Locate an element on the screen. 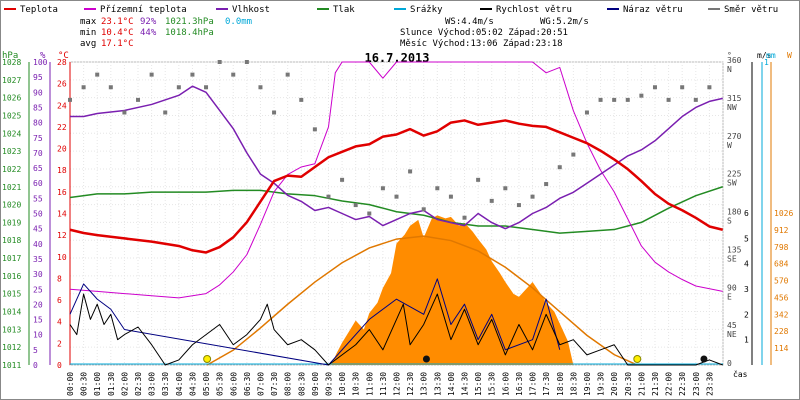 This screenshot has height=400, width=800. tick-time: 20:30 is located at coordinates (628, 384).